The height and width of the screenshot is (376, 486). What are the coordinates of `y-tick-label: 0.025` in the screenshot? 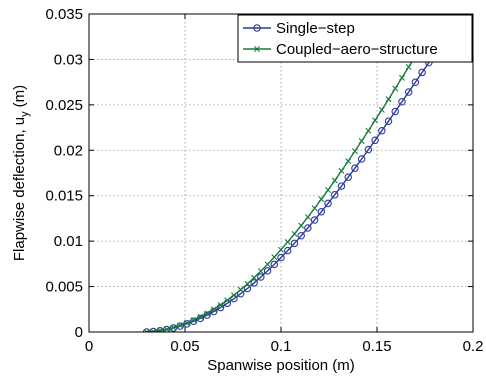 It's located at (64, 105).